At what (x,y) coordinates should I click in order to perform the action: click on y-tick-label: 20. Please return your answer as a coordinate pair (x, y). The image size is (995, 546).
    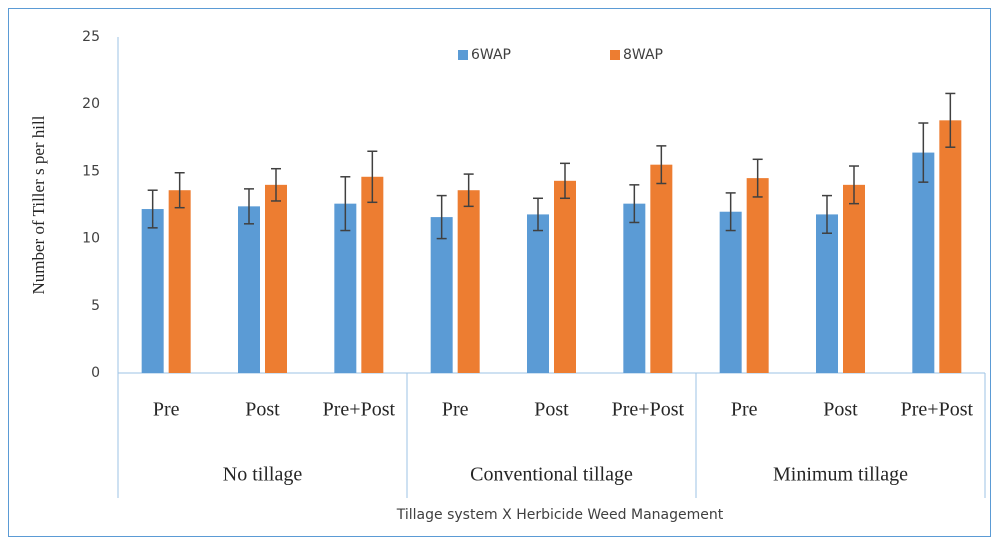
    Looking at the image, I should click on (91, 104).